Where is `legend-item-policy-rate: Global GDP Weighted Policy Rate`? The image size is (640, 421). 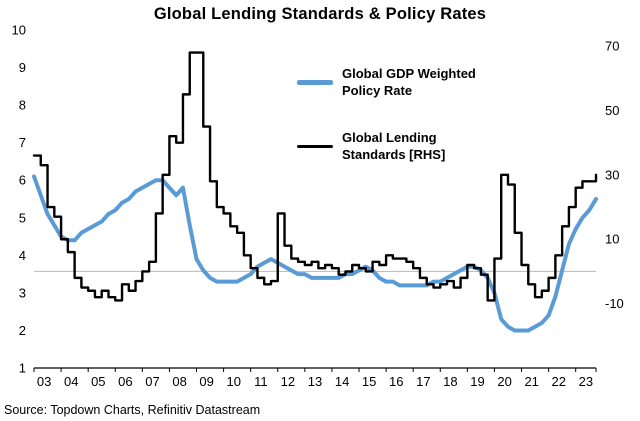
legend-item-policy-rate: Global GDP Weighted Policy Rate is located at coordinates (395, 83).